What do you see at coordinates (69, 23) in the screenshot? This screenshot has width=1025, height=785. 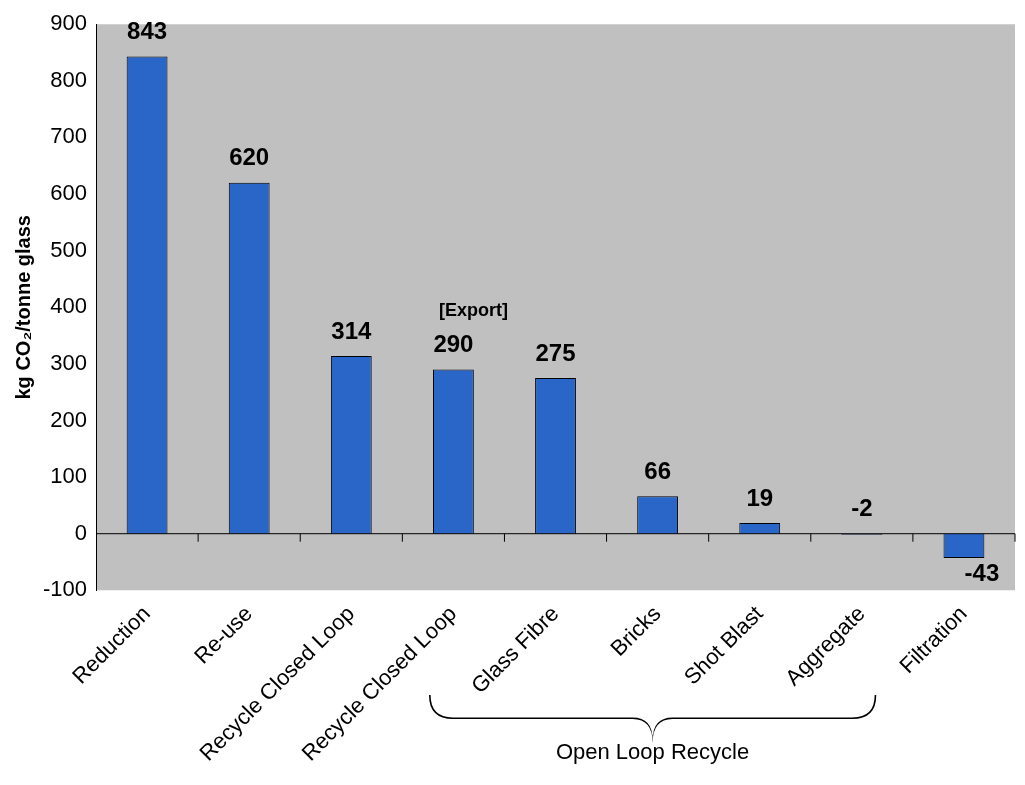 I see `y-tick-label: 900` at bounding box center [69, 23].